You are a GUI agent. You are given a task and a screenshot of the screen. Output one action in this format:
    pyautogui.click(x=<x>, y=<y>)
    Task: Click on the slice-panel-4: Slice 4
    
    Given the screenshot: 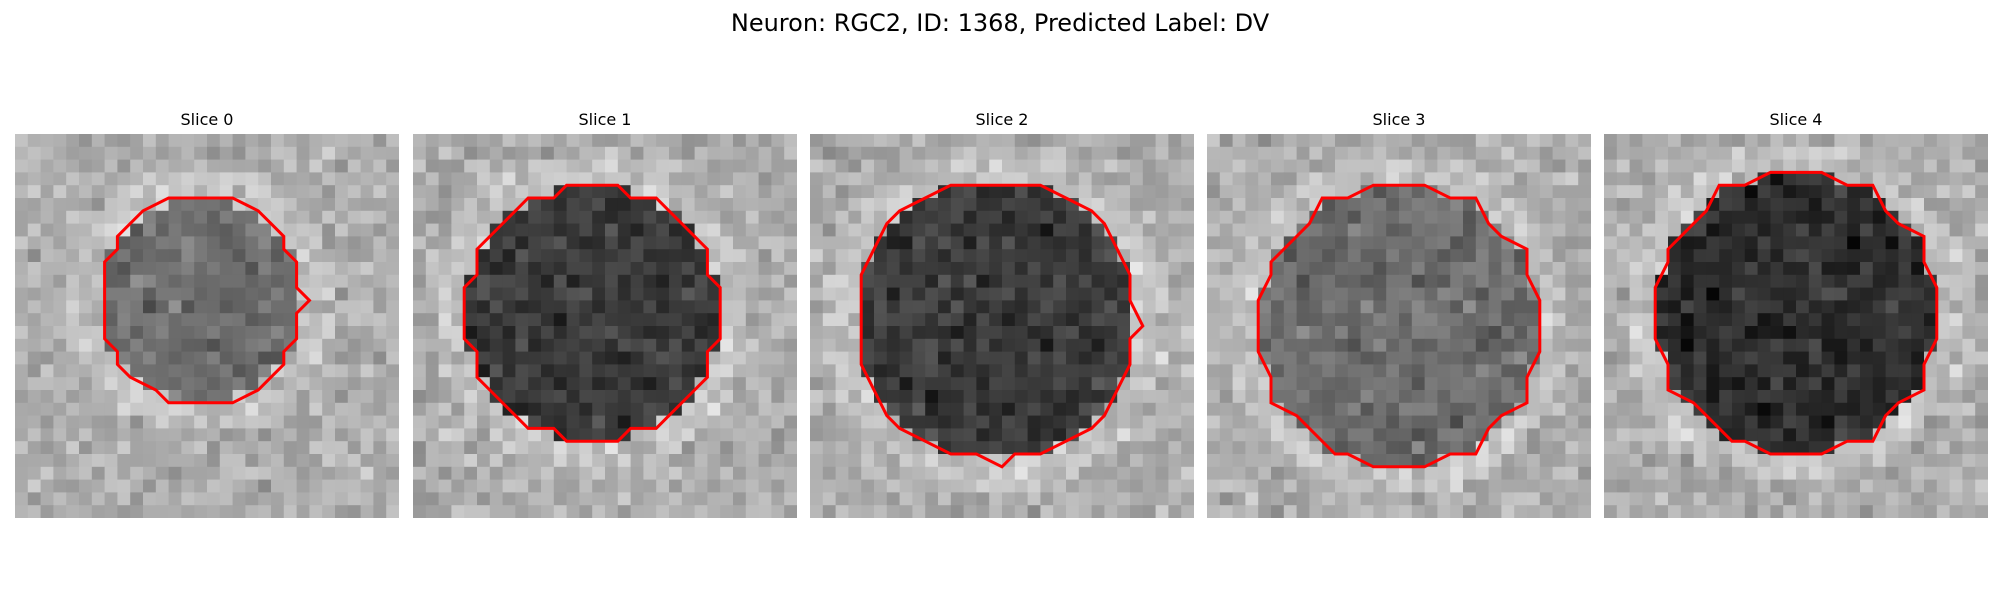 What is the action you would take?
    pyautogui.click(x=1796, y=313)
    